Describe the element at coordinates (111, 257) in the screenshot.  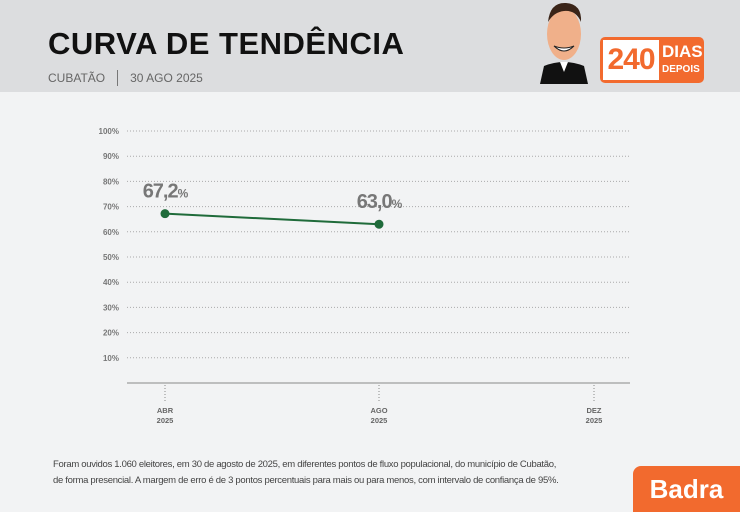
I see `y-tick-label: 50%` at that location.